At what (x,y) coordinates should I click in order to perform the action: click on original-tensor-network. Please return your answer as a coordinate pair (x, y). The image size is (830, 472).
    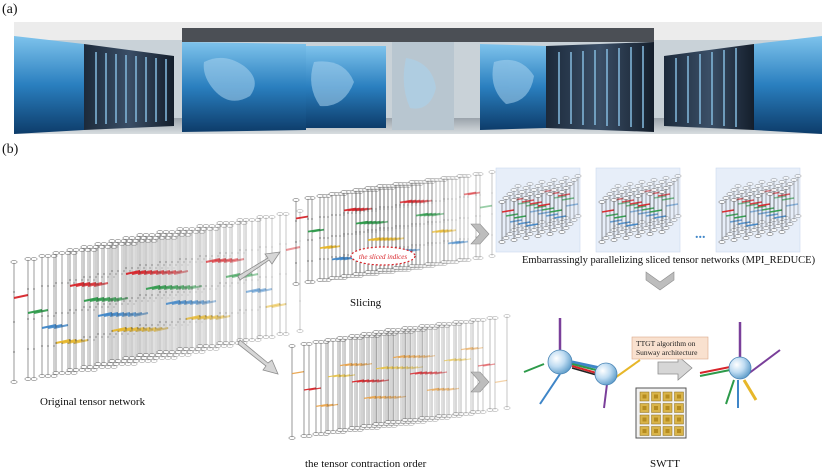
    Looking at the image, I should click on (157, 296).